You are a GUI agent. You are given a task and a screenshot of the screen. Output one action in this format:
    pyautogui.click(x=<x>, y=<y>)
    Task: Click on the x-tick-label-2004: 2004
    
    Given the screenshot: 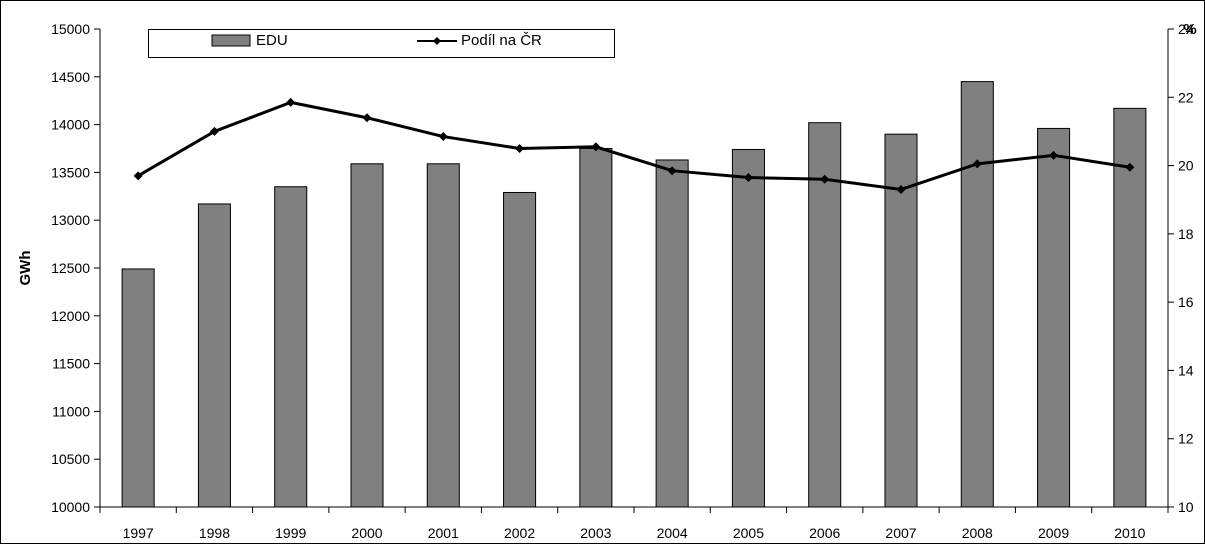 What is the action you would take?
    pyautogui.click(x=672, y=533)
    